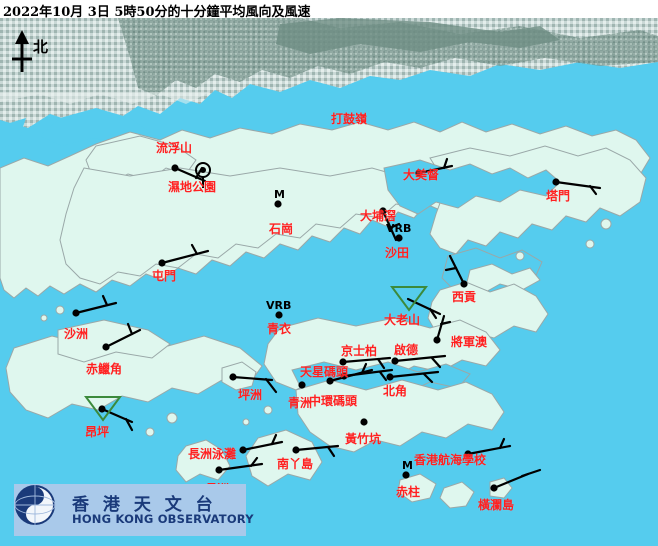  What do you see at coordinates (41, 47) in the screenshot?
I see `north-label: 北` at bounding box center [41, 47].